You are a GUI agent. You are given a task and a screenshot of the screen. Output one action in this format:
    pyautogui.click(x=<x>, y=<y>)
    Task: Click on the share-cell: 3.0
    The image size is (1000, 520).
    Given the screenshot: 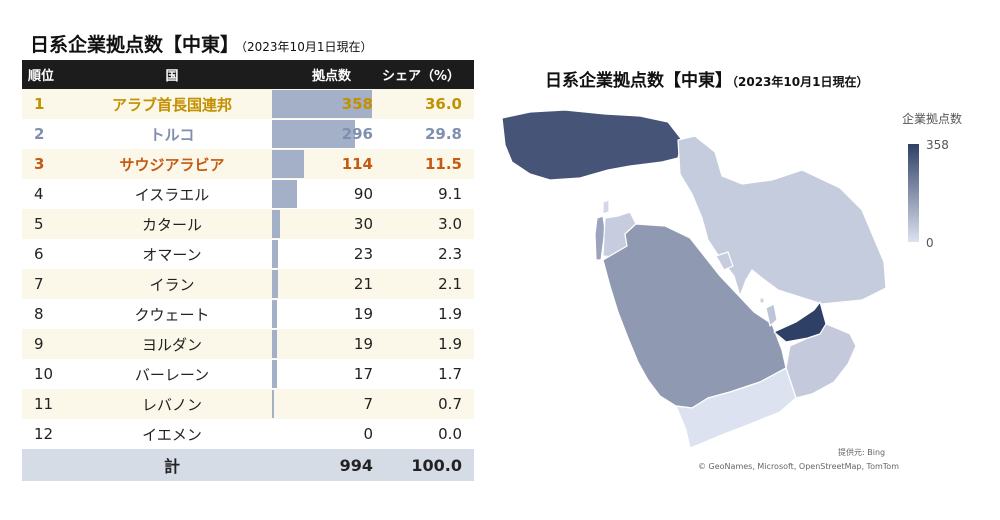 What is the action you would take?
    pyautogui.click(x=425, y=224)
    